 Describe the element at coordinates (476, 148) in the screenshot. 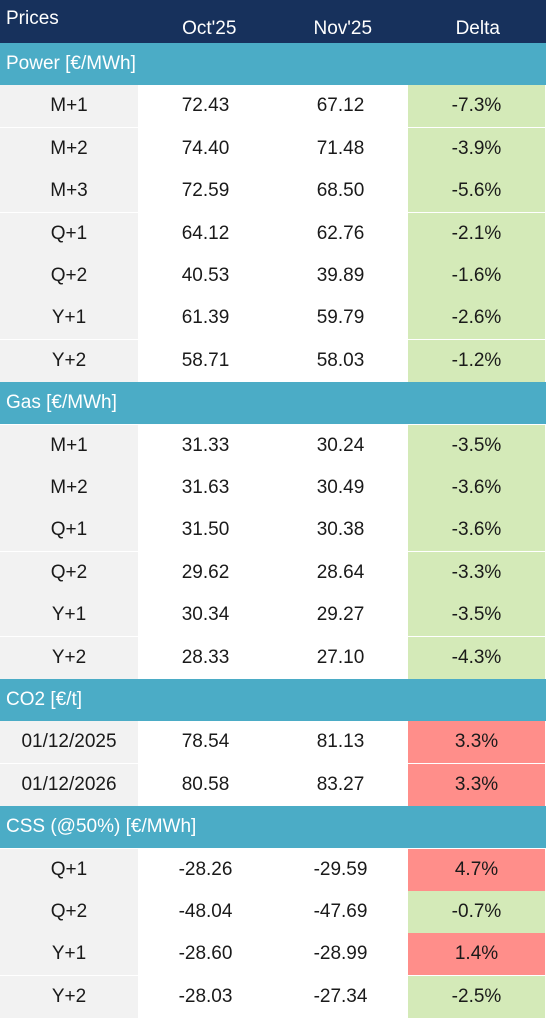

I see `delta-value: -3.9%` at that location.